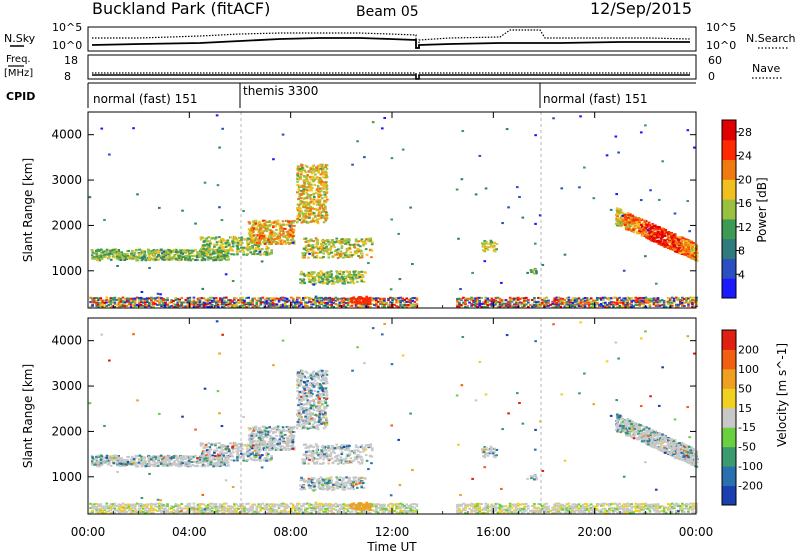 The width and height of the screenshot is (800, 554). What do you see at coordinates (745, 156) in the screenshot?
I see `colorbar-tick: 24` at bounding box center [745, 156].